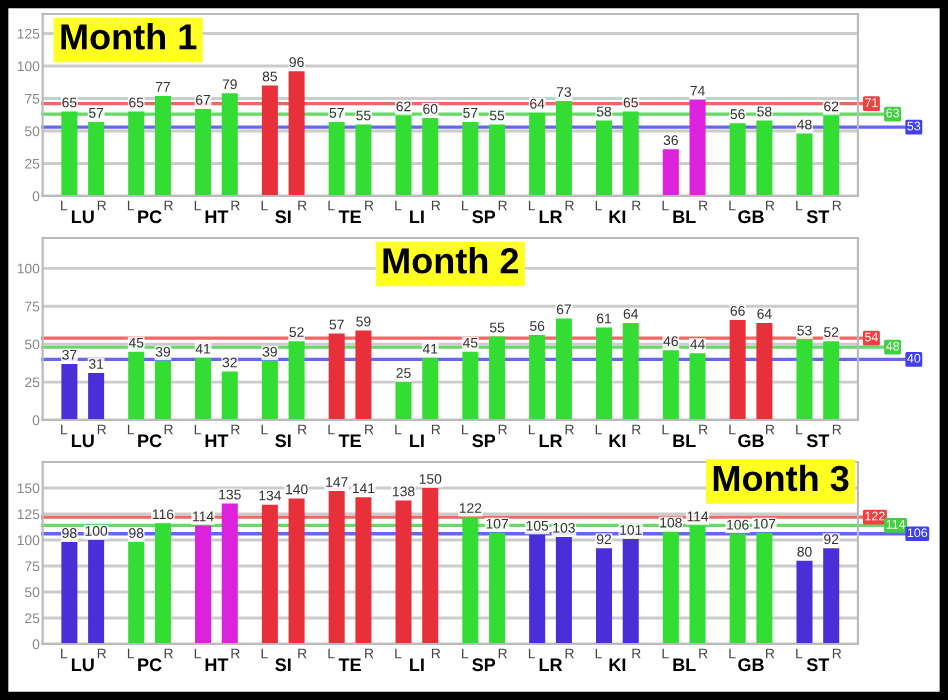  Describe the element at coordinates (129, 36) in the screenshot. I see `chart-title: Month 1` at that location.